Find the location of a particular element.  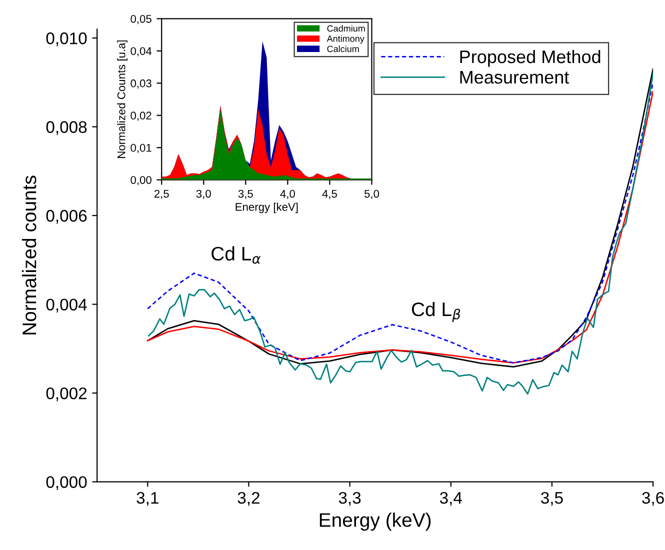

legend-label: Cadmium is located at coordinates (346, 28).